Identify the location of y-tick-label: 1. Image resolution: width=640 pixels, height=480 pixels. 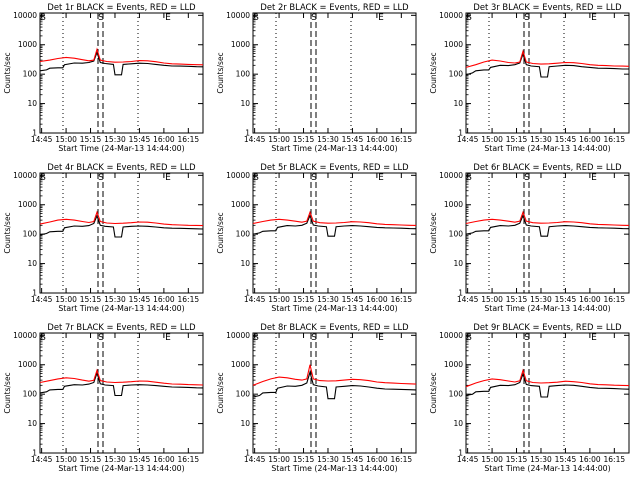
(460, 453).